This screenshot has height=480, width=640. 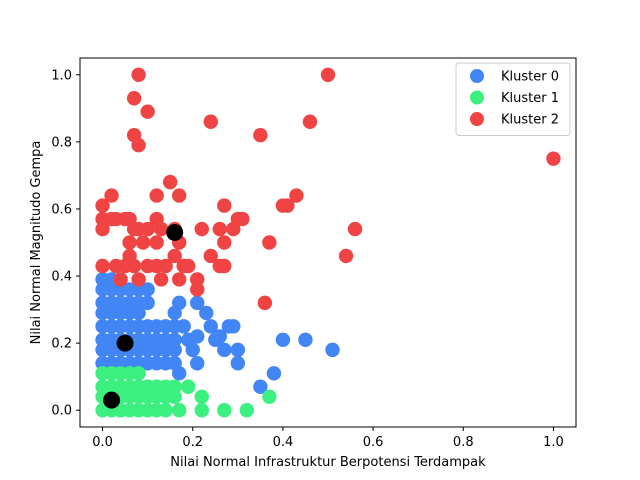 I want to click on x-tick-label: 0.4, so click(x=283, y=442).